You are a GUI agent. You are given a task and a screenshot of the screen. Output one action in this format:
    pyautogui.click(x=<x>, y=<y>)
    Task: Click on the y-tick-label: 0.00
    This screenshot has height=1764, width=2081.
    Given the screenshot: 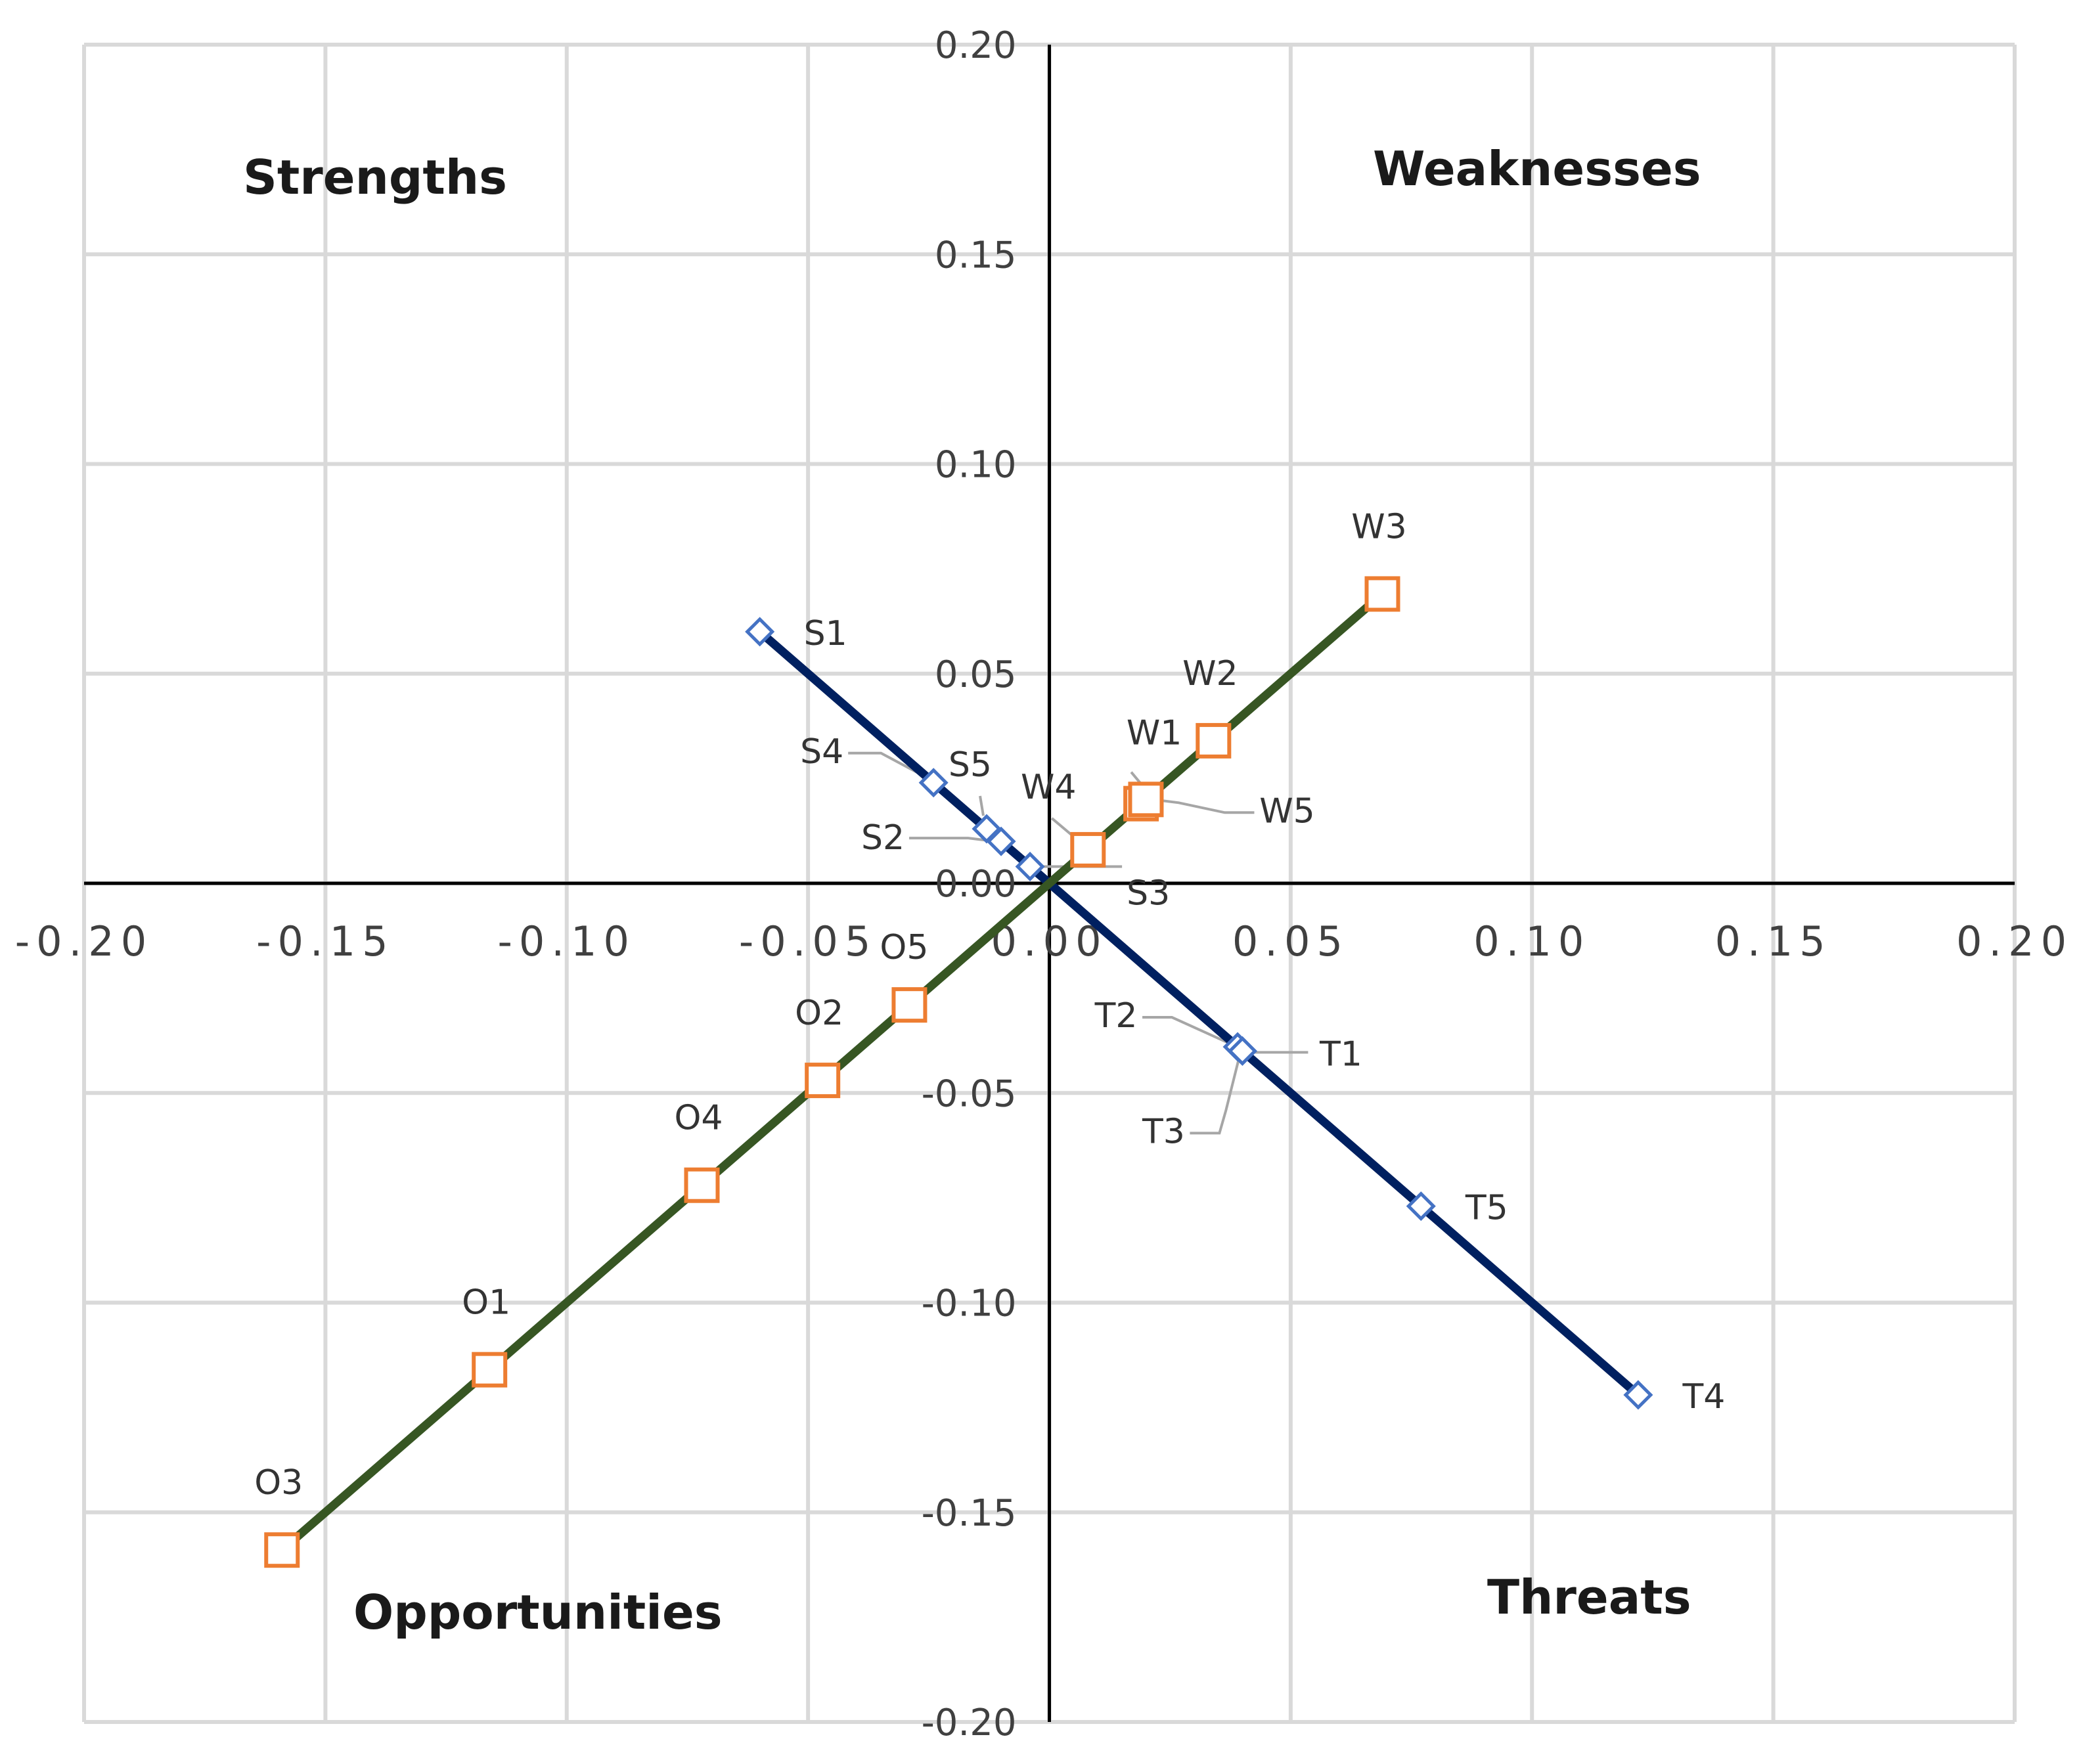 What is the action you would take?
    pyautogui.click(x=976, y=884)
    